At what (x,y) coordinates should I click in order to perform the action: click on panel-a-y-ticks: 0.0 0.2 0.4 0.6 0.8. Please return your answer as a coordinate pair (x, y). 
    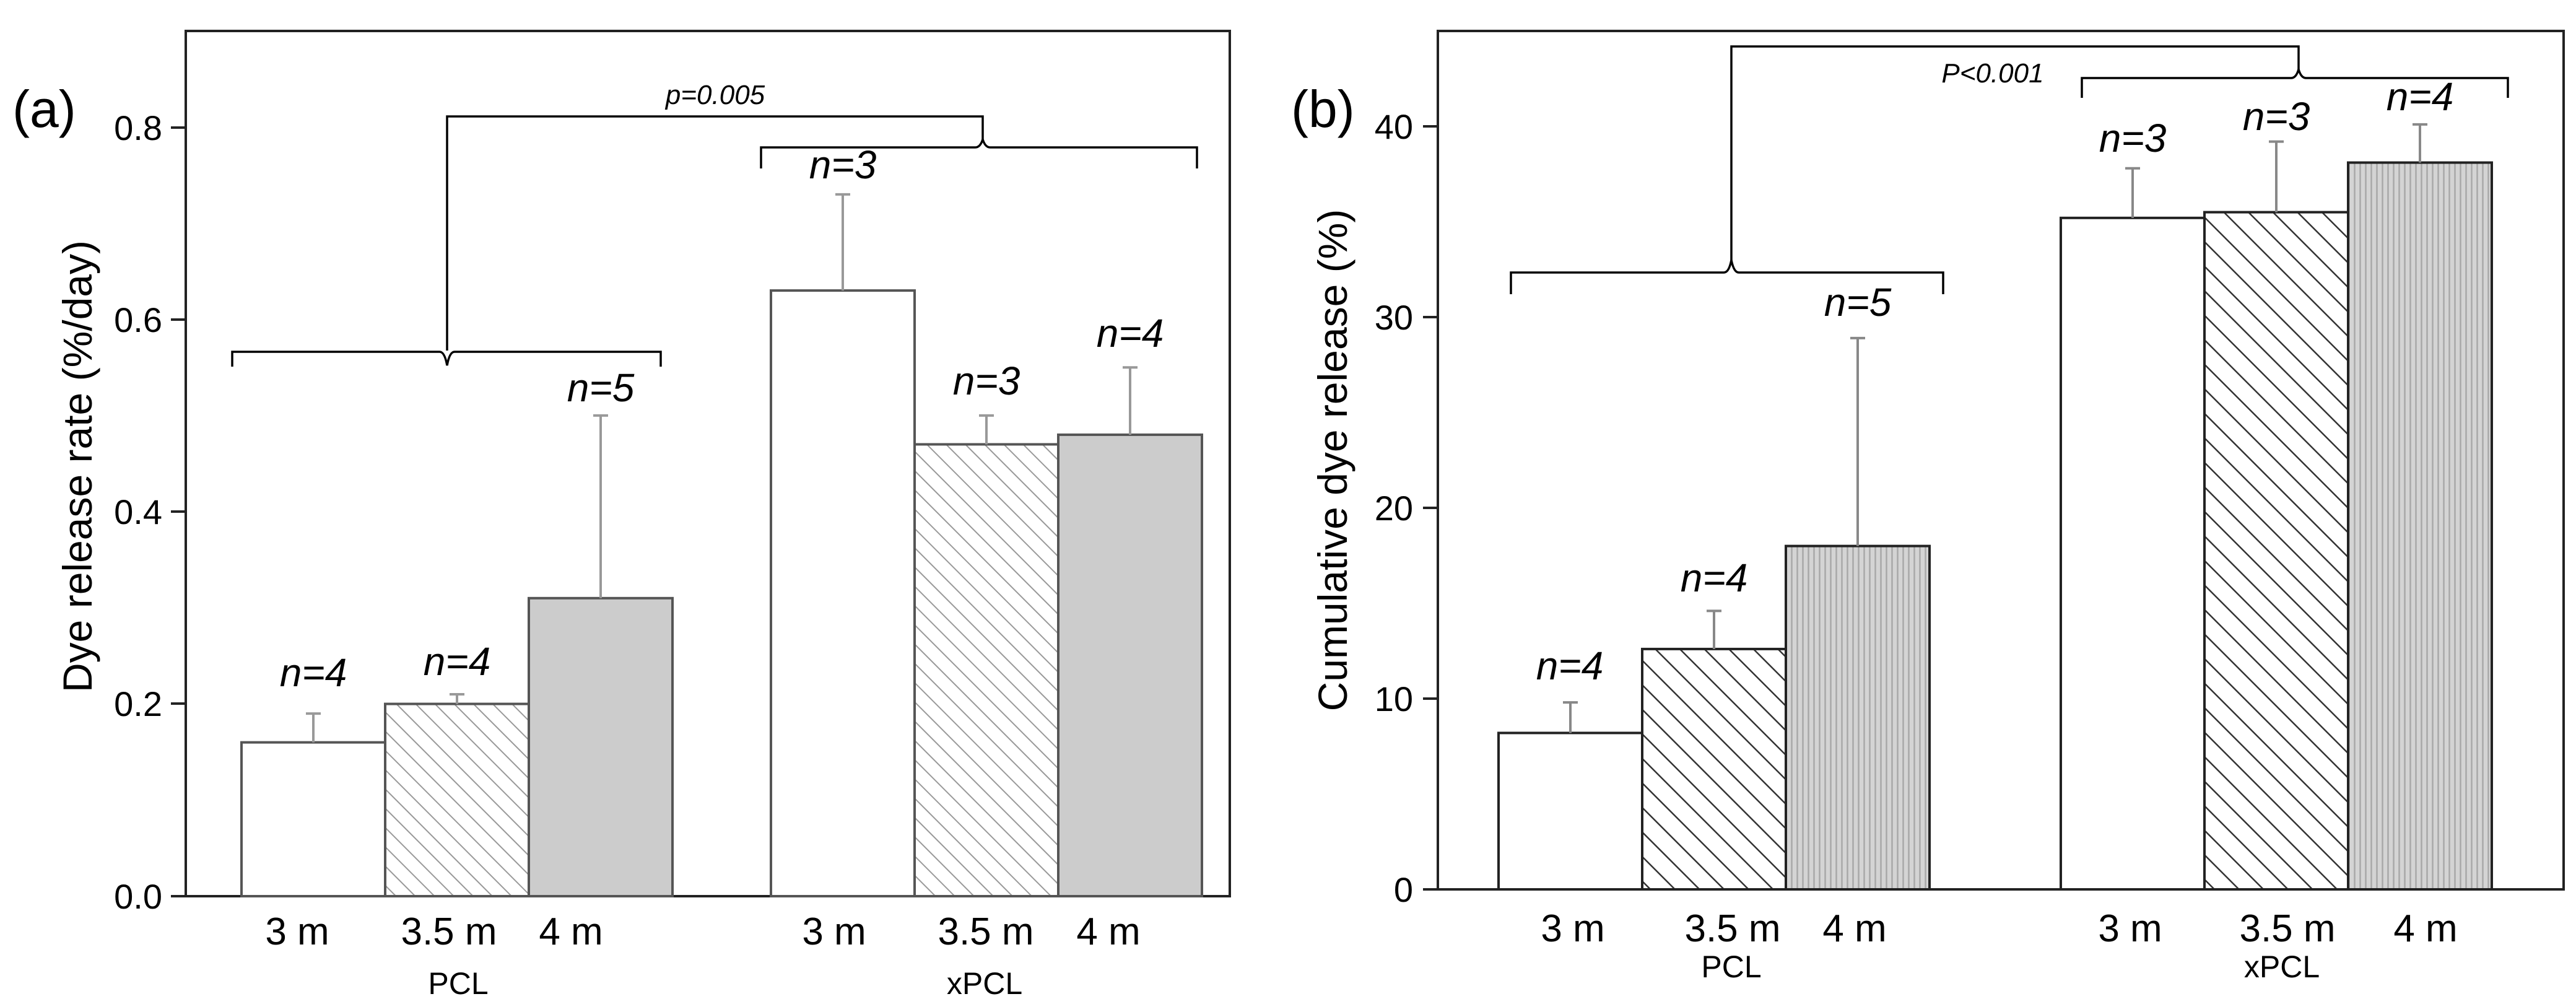
    Looking at the image, I should click on (150, 512).